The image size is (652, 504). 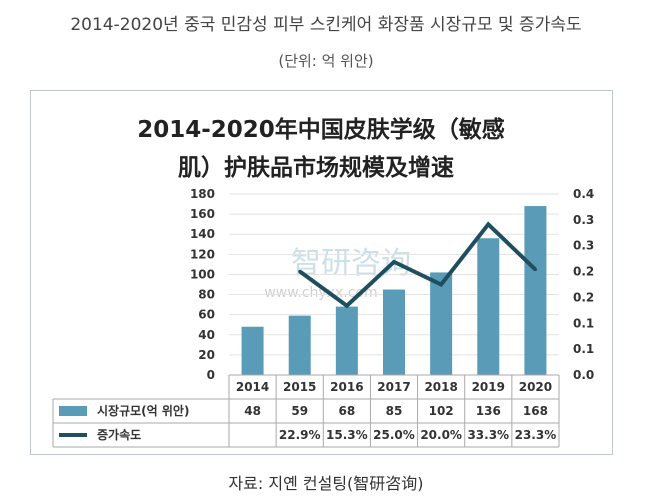 What do you see at coordinates (202, 274) in the screenshot?
I see `y-left-tick-label: 100` at bounding box center [202, 274].